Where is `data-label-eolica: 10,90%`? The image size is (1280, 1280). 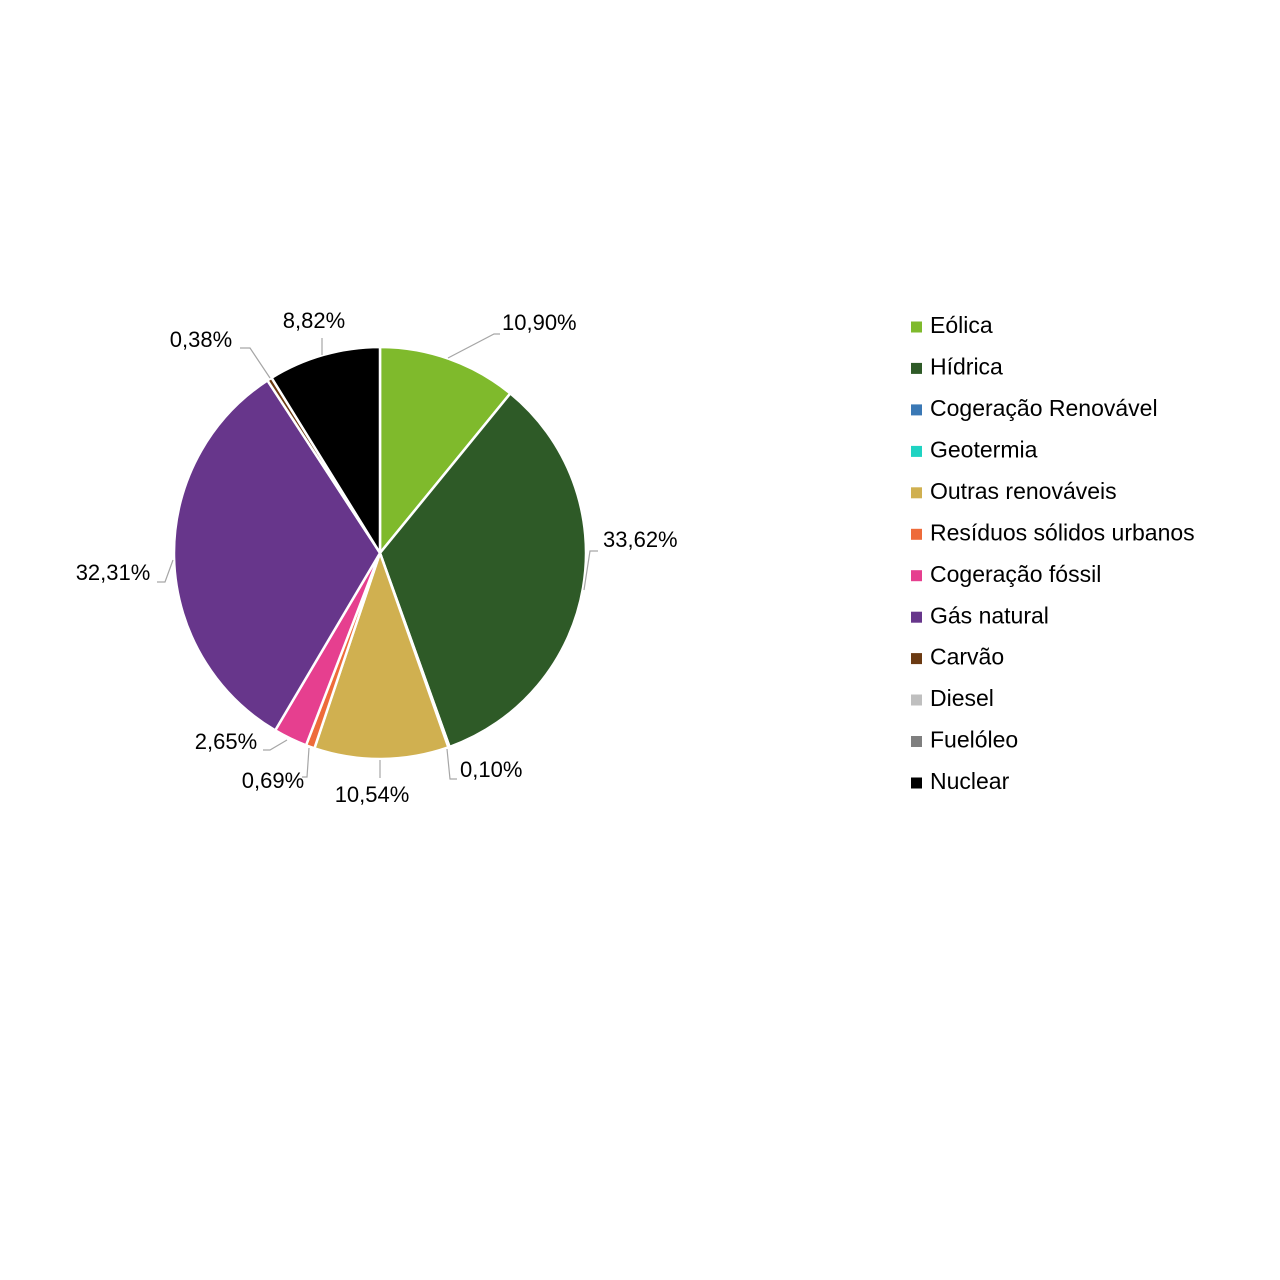
data-label-eolica: 10,90% is located at coordinates (539, 322).